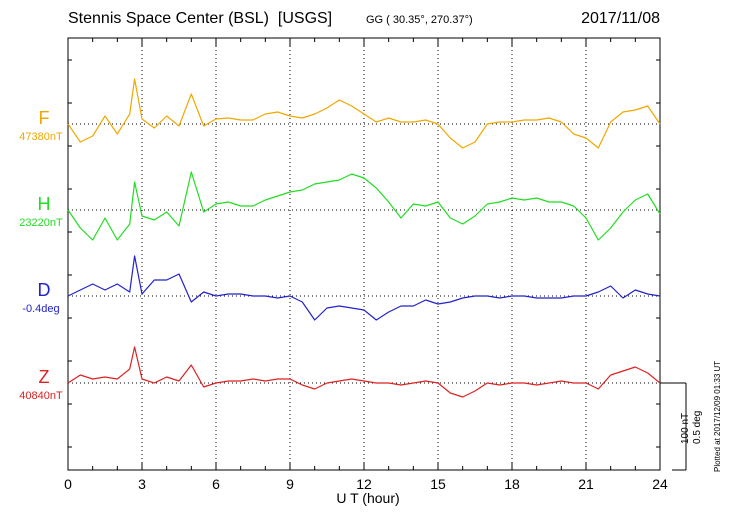  What do you see at coordinates (41, 223) in the screenshot?
I see `channel-baseline-h: 23220nT` at bounding box center [41, 223].